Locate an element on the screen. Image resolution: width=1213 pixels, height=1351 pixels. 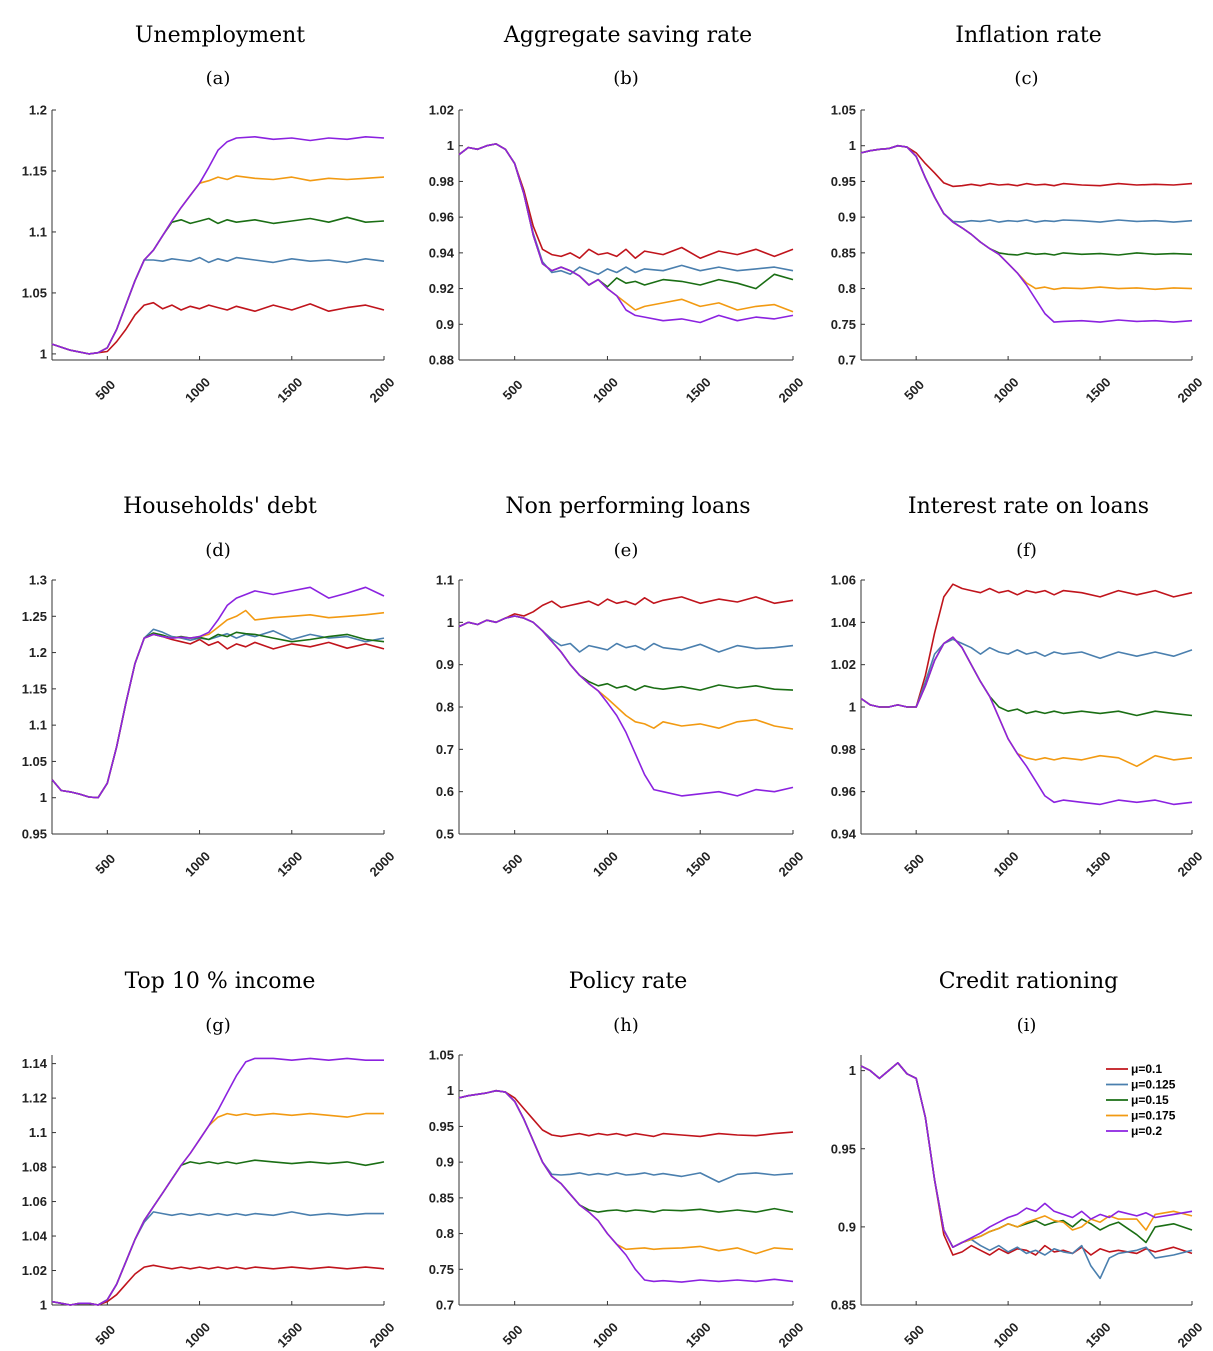
y-tick-label: 1.25 is located at coordinates (34, 616).